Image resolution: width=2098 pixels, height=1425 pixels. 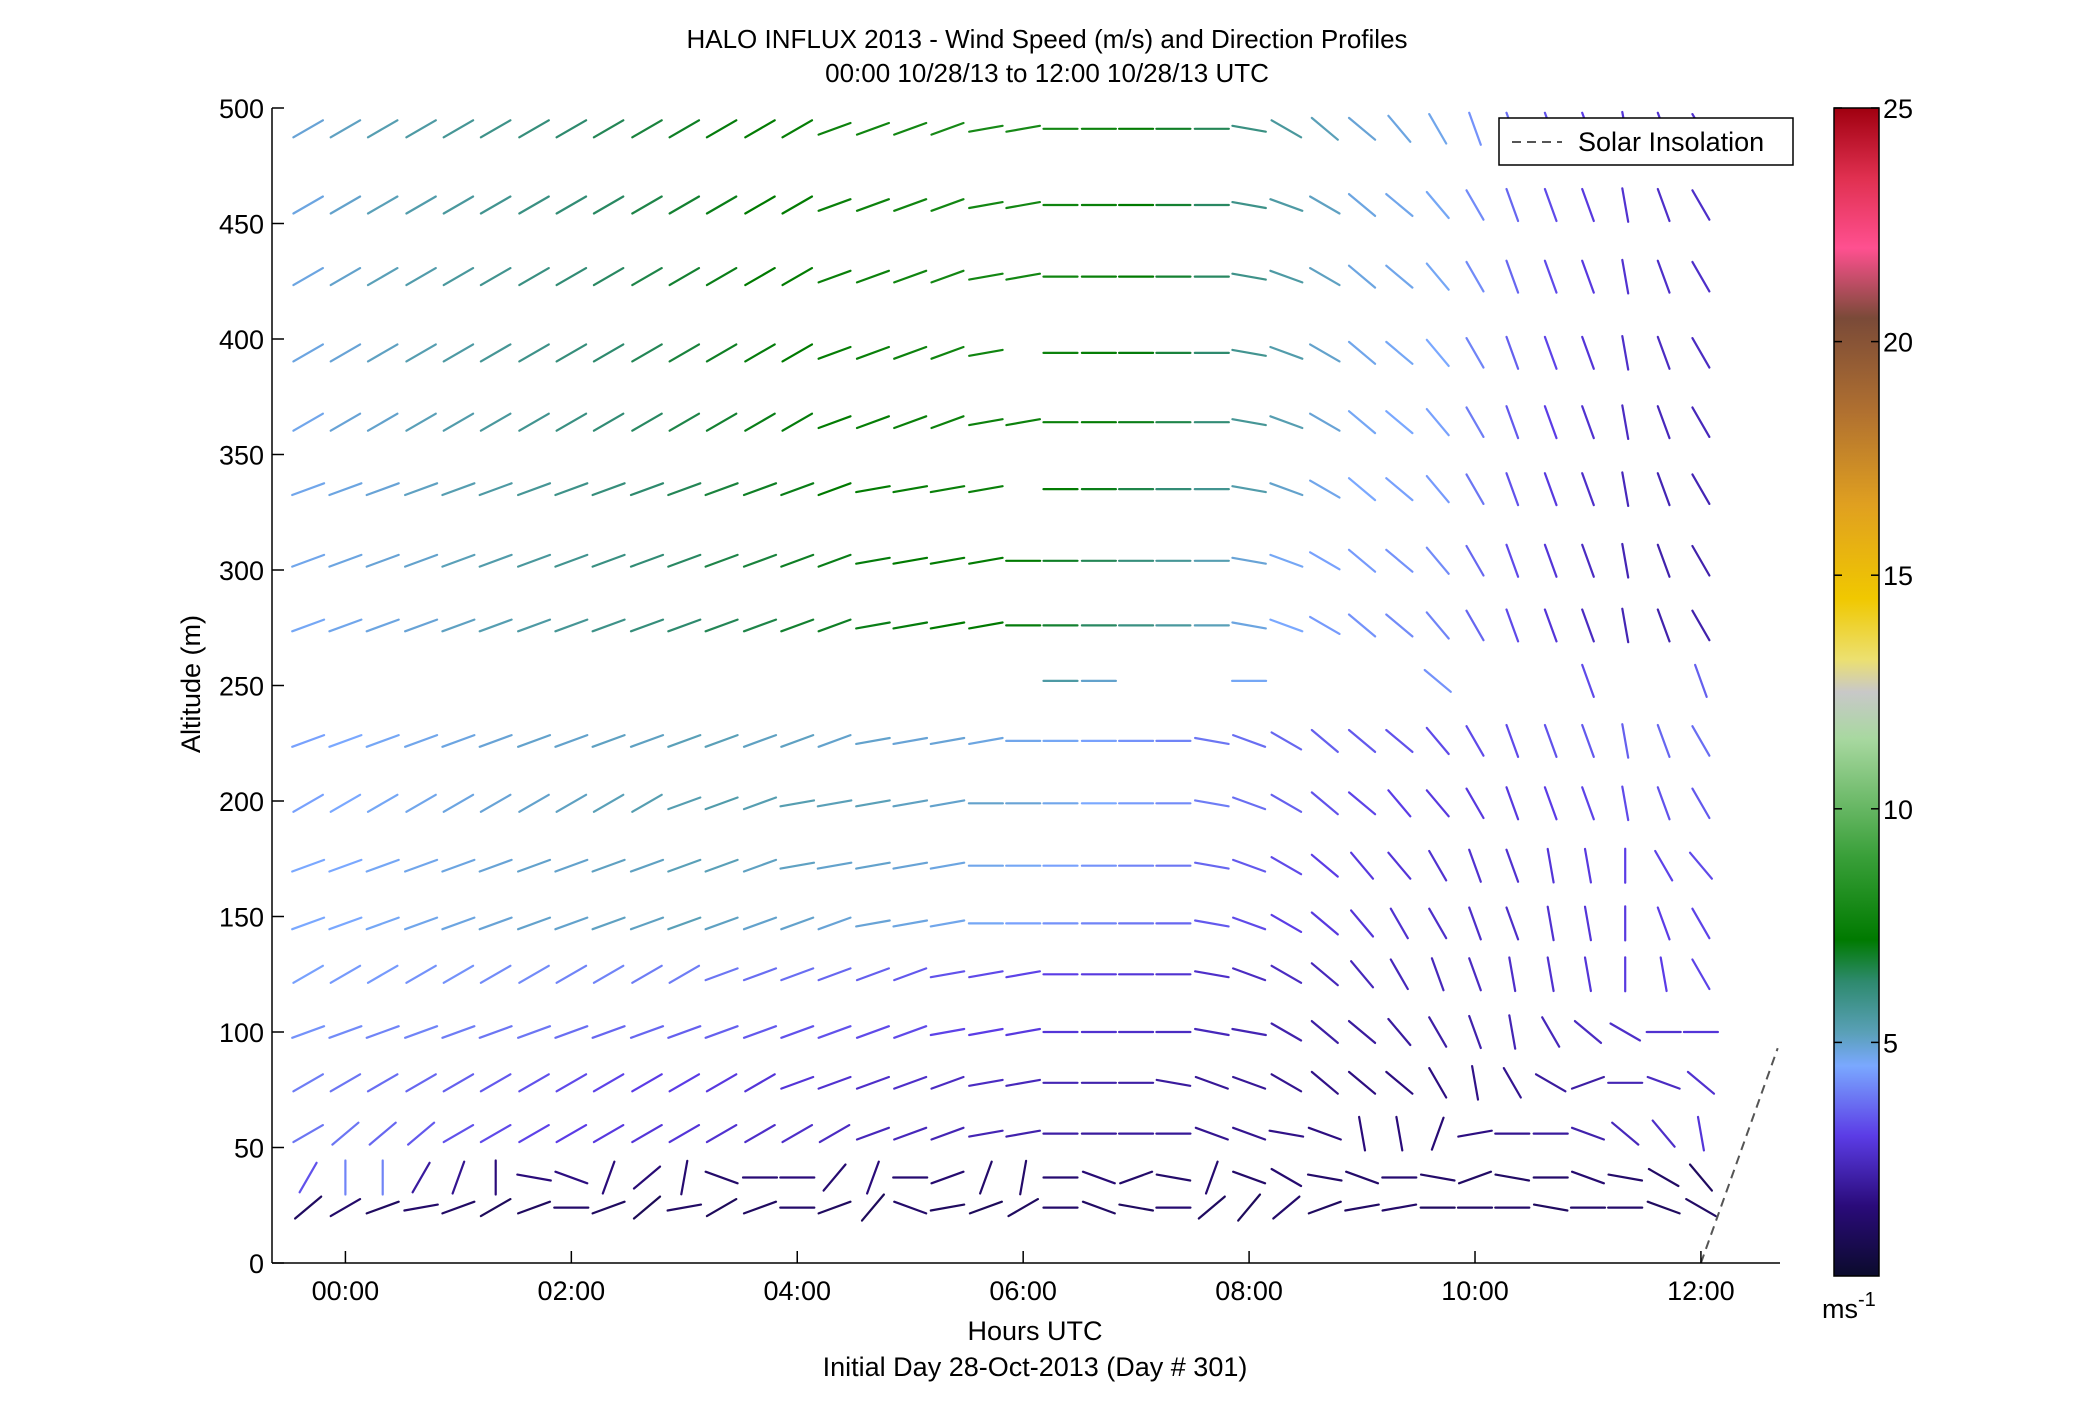 What do you see at coordinates (241, 918) in the screenshot?
I see `y-tick-label: 150` at bounding box center [241, 918].